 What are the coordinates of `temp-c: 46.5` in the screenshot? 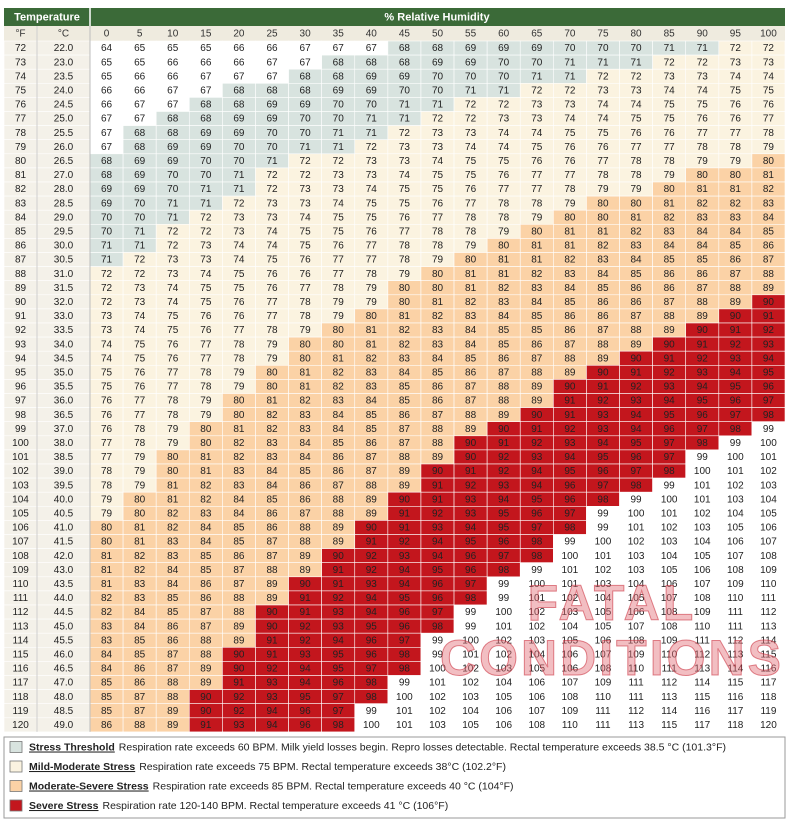 It's located at (64, 669).